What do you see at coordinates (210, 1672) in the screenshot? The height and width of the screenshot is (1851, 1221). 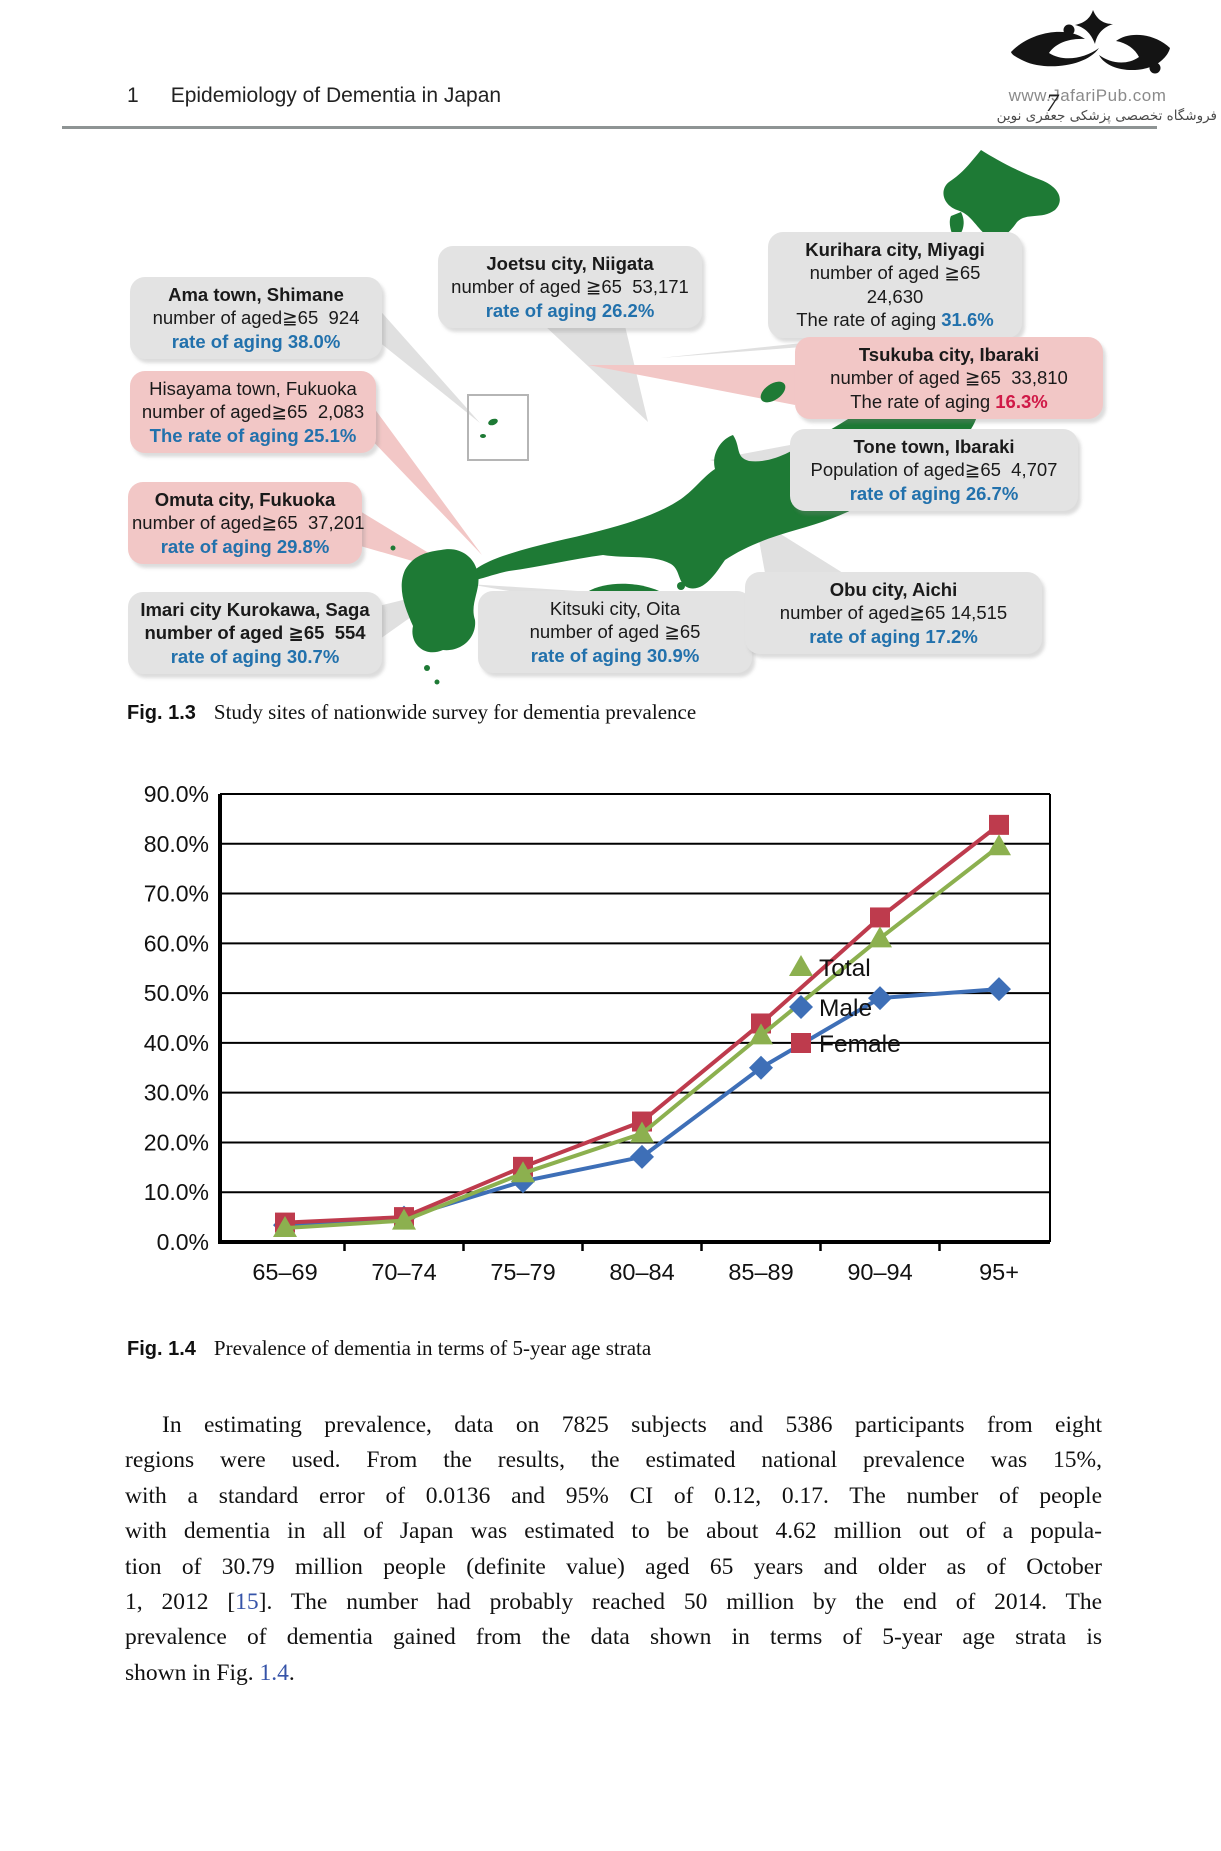 I see `paragraph-line: shown in Fig. 1.4.` at bounding box center [210, 1672].